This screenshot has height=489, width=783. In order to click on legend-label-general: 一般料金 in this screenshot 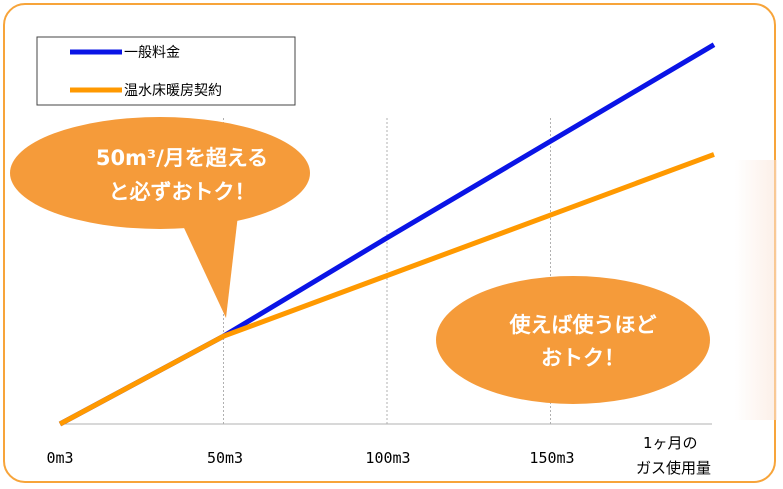, I will do `click(152, 53)`.